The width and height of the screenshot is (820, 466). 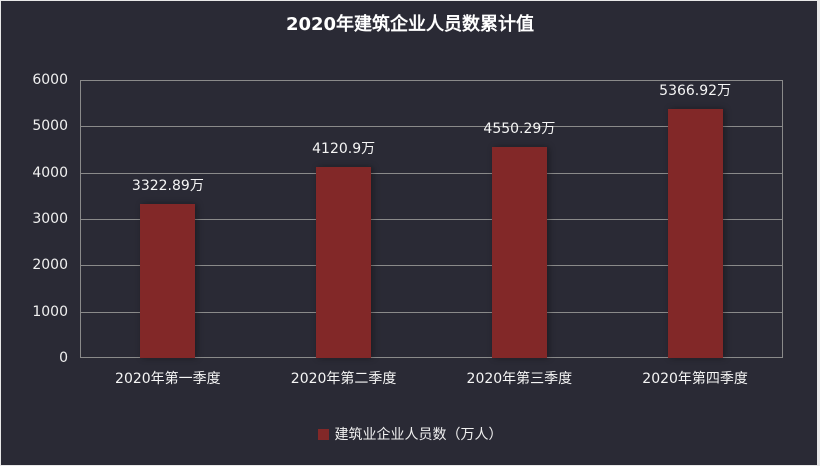 What do you see at coordinates (50, 312) in the screenshot?
I see `y-tick-label: 1000` at bounding box center [50, 312].